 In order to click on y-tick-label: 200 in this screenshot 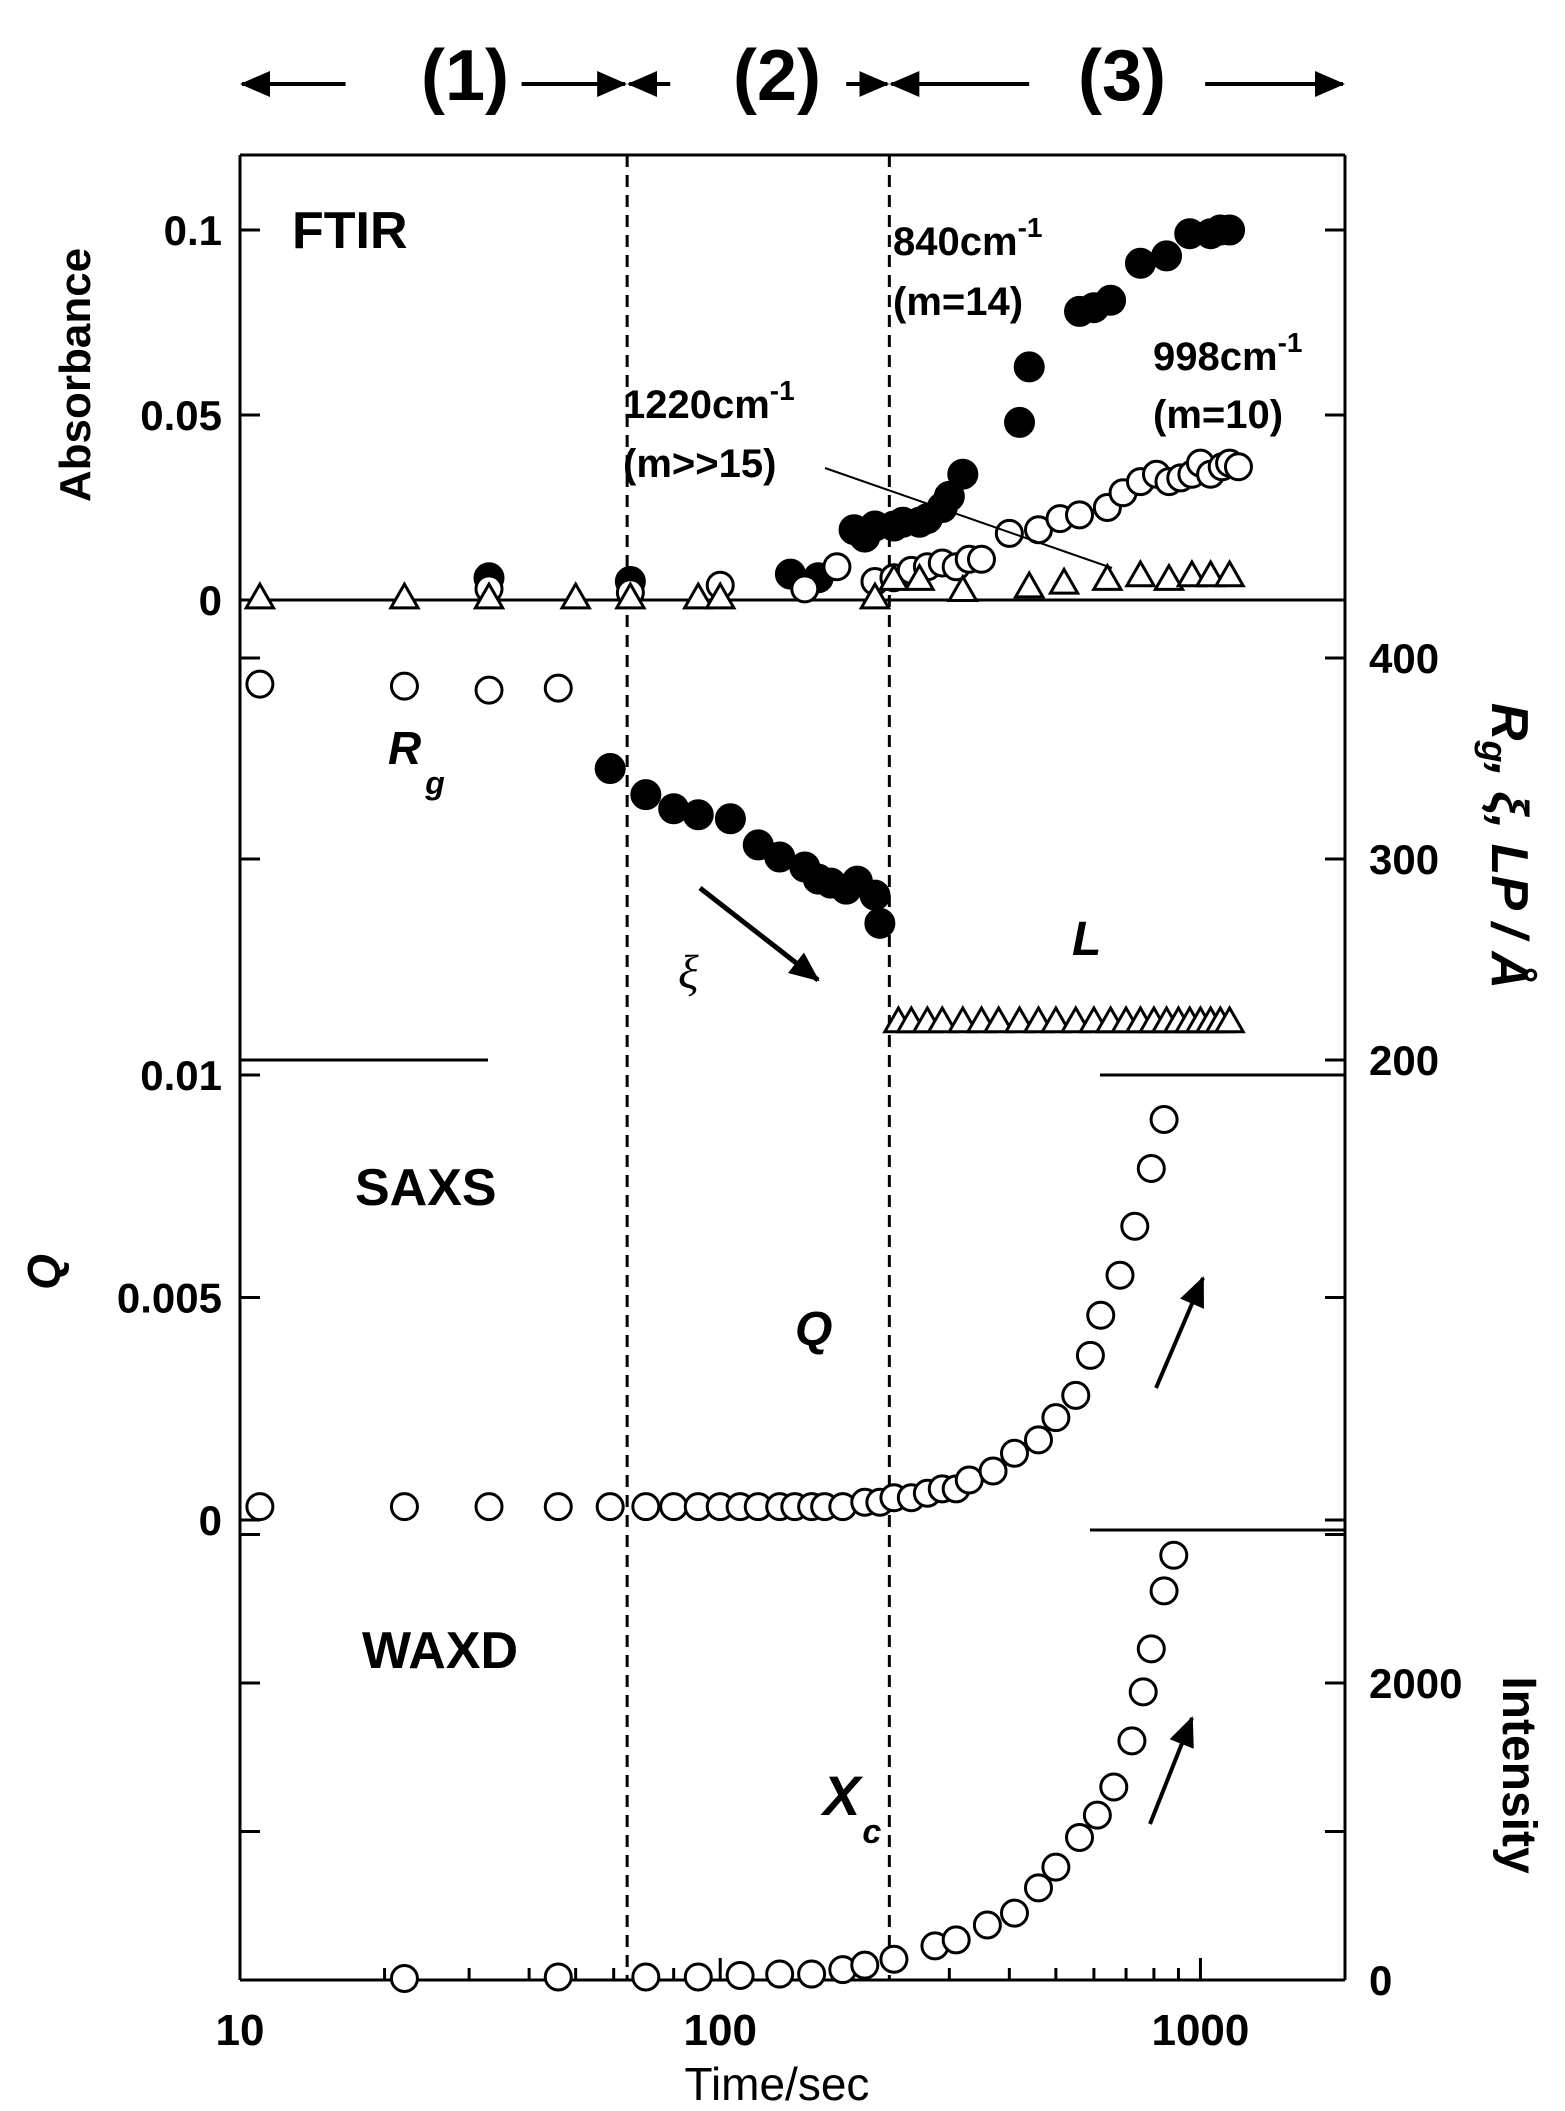, I will do `click(1404, 1060)`.